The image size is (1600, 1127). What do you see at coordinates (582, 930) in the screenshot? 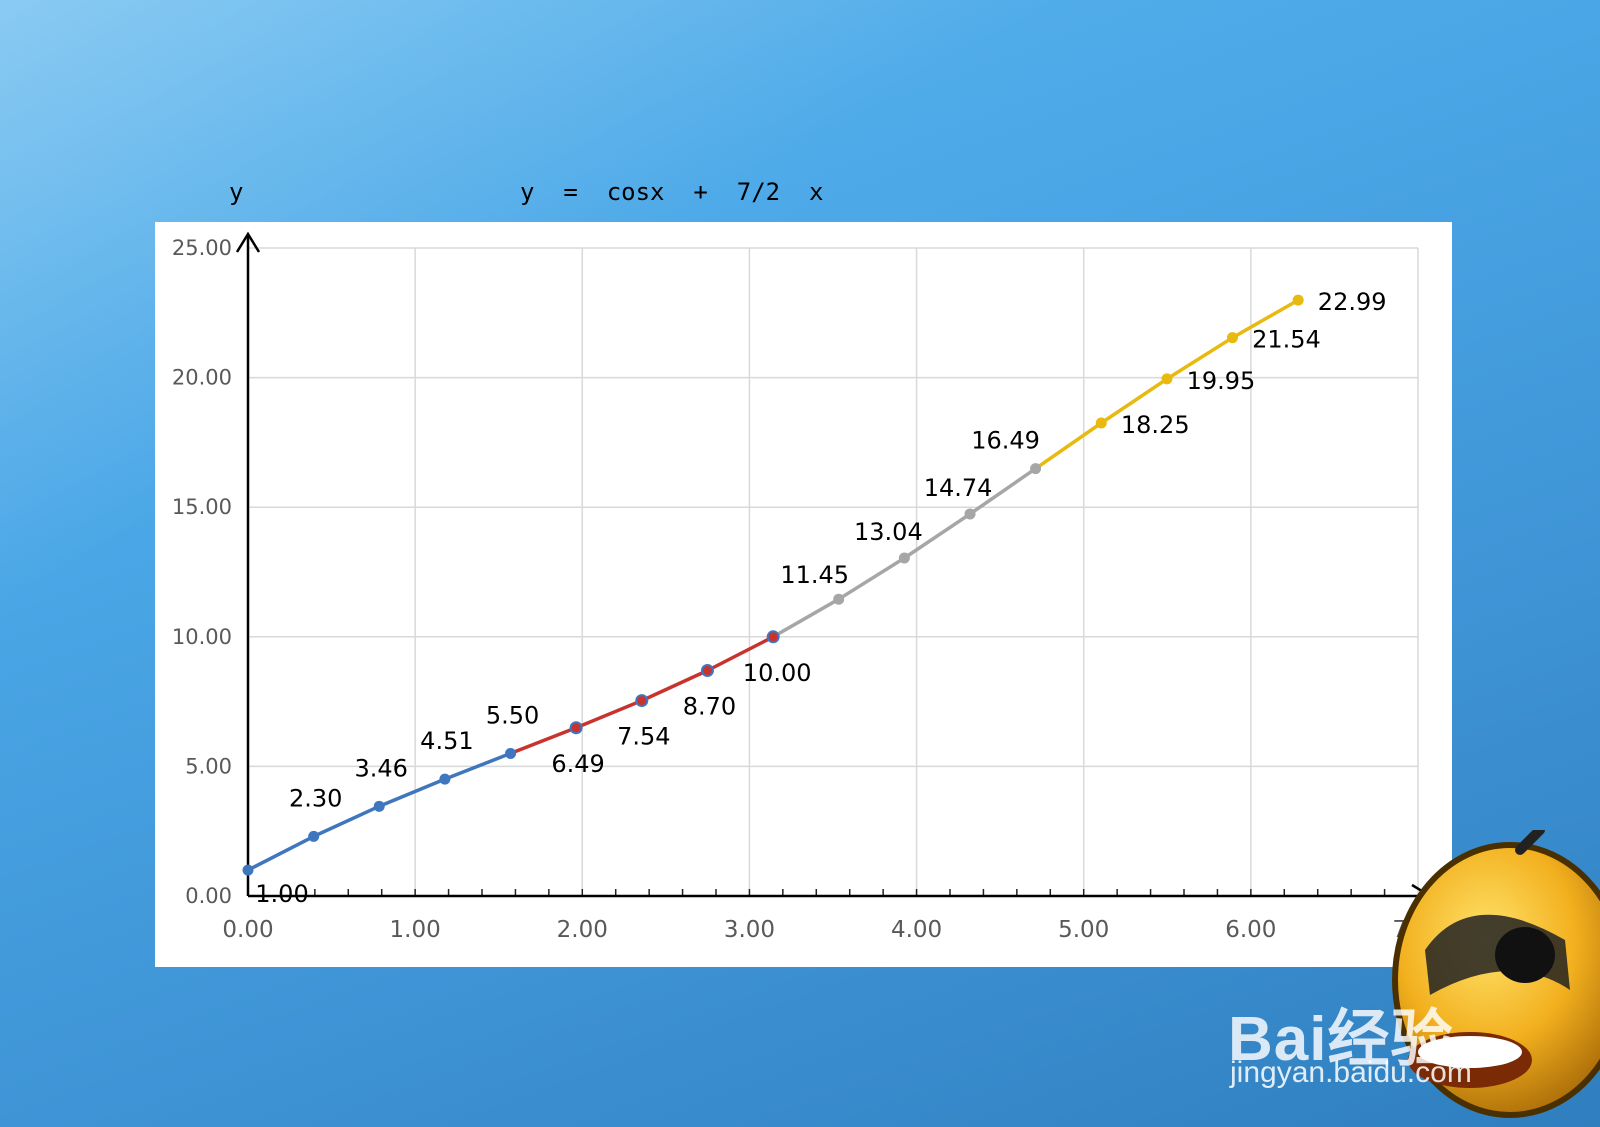
I see `x-tick-label: 2.00` at bounding box center [582, 930].